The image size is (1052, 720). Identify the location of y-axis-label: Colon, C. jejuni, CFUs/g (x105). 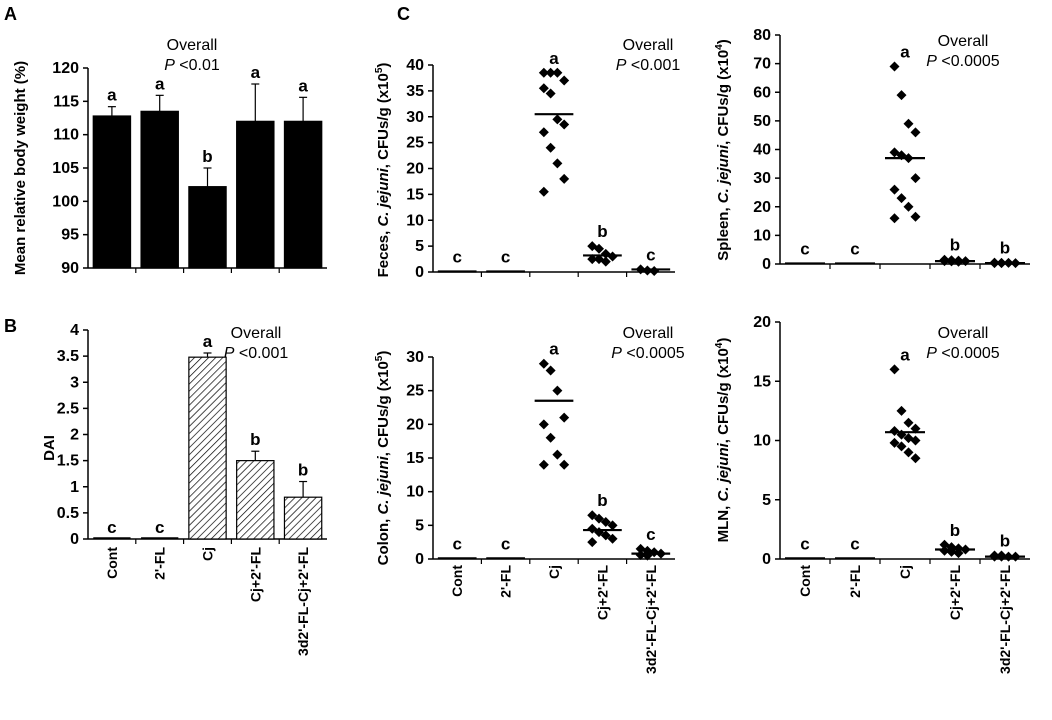
(383, 458).